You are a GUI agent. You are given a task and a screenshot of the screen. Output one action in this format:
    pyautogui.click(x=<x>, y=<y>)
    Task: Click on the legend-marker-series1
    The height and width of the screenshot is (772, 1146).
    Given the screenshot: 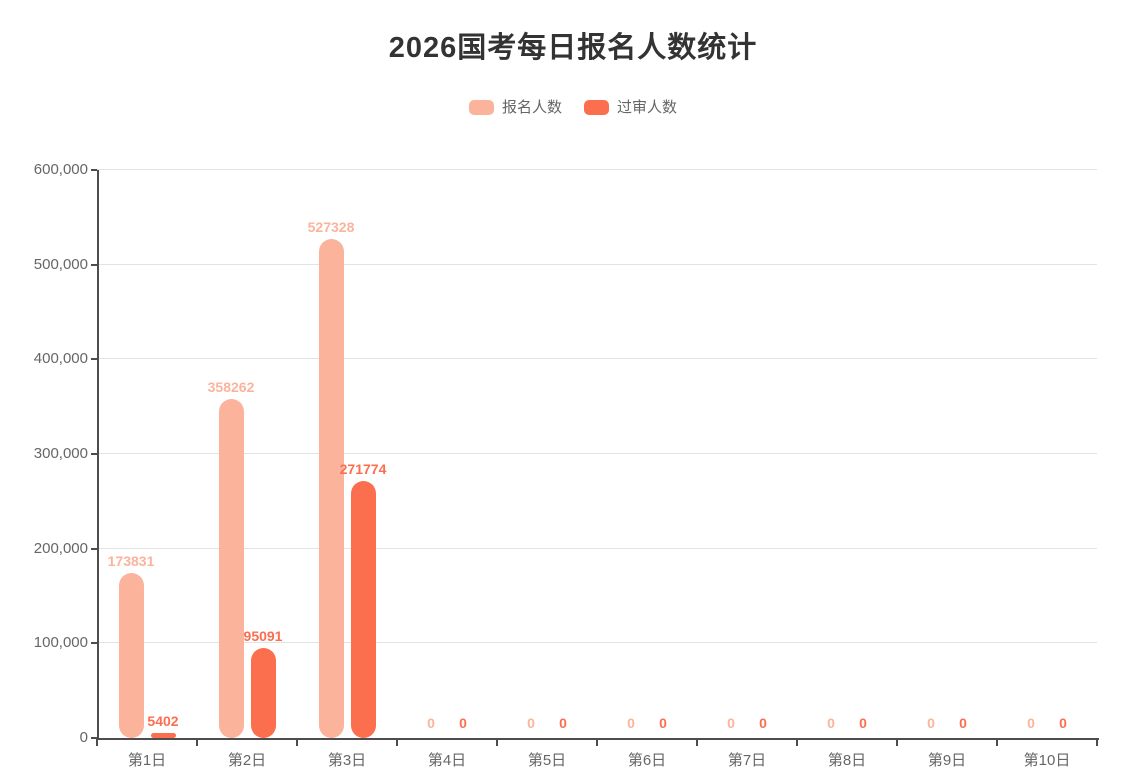 What is the action you would take?
    pyautogui.click(x=481, y=107)
    